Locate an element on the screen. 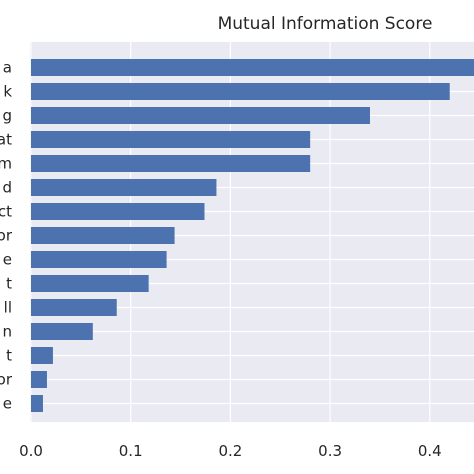 The height and width of the screenshot is (474, 474). chart-title: Mutual Information Score is located at coordinates (325, 24).